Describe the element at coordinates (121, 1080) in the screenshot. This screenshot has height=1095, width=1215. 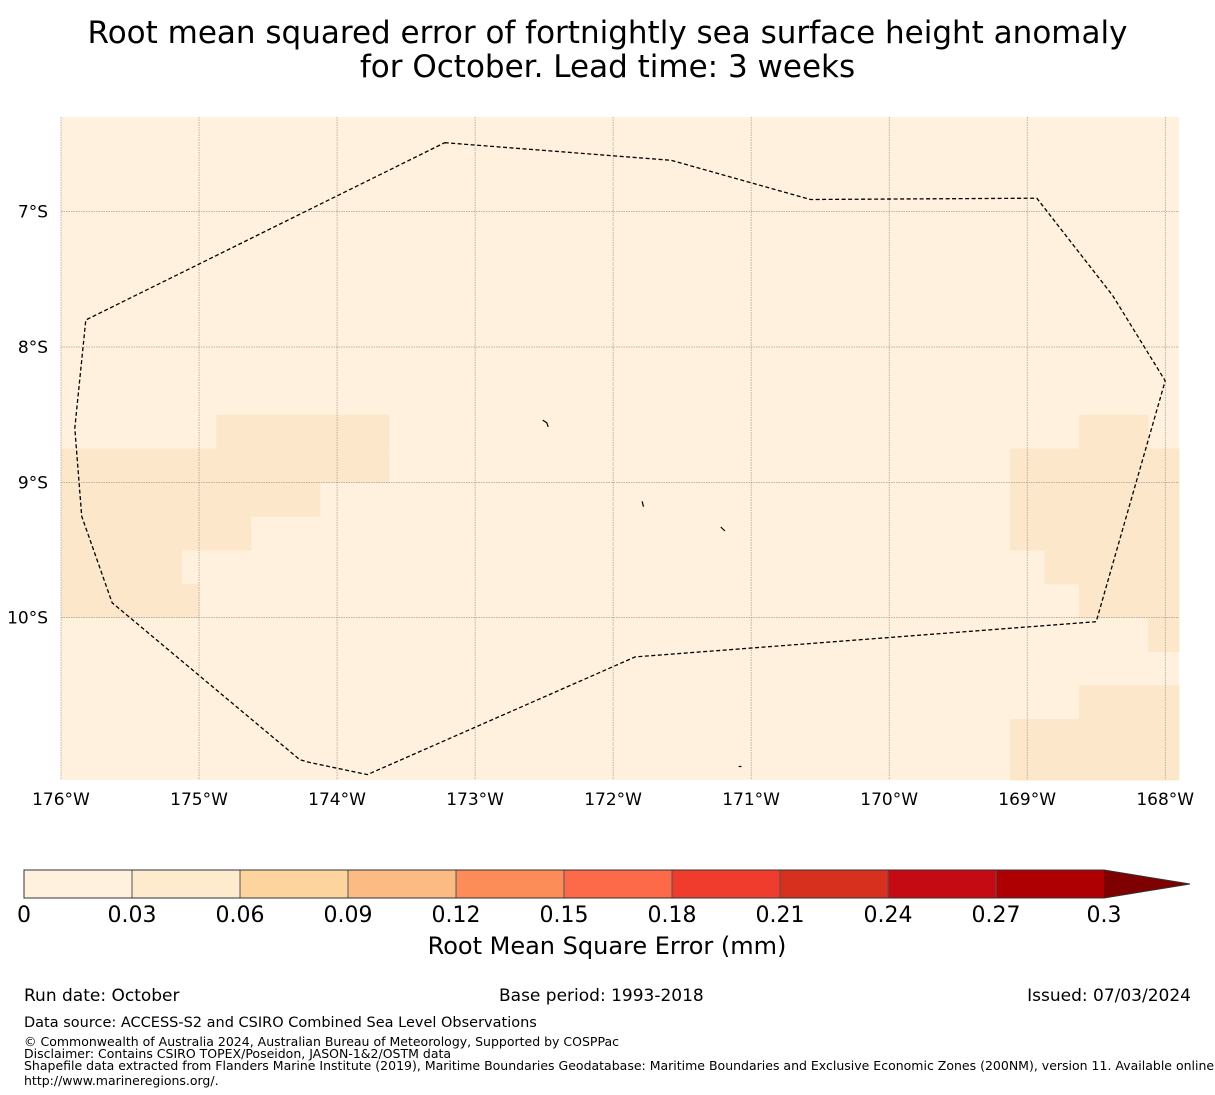
I see `shapefile-credit-line-2: http://www.marineregions.org/.` at that location.